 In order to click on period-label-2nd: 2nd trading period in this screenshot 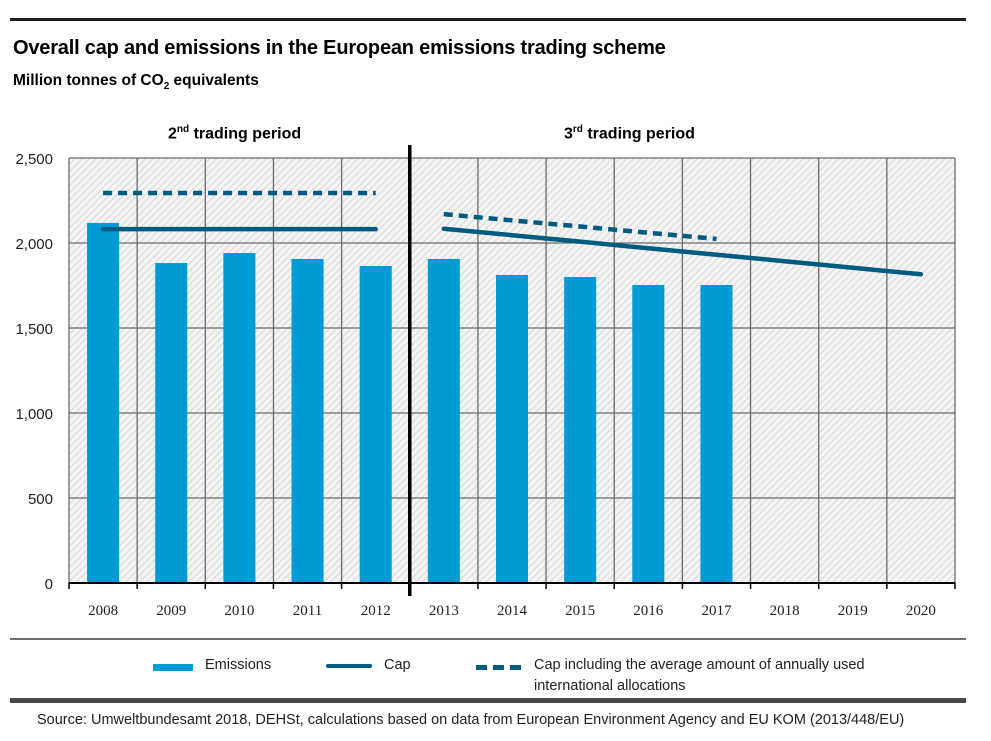, I will do `click(234, 133)`.